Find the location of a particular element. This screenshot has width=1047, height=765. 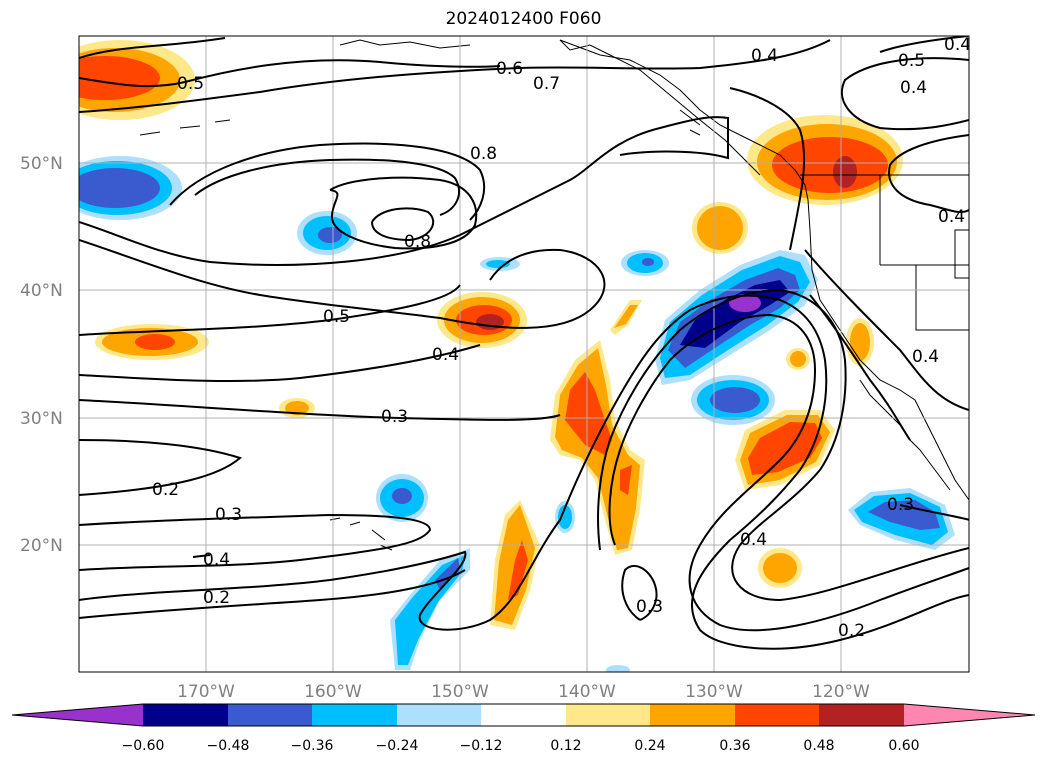

lon-label: 170°W is located at coordinates (206, 692).